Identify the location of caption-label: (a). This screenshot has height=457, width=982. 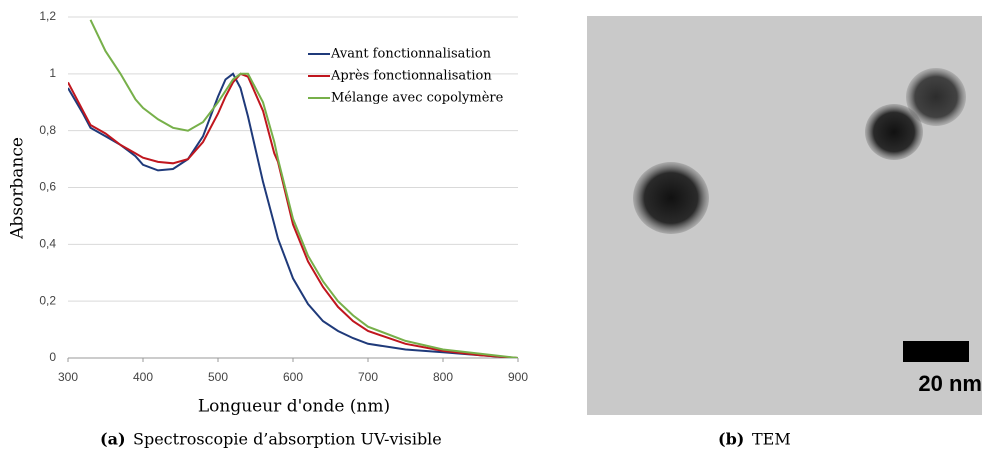
(113, 439).